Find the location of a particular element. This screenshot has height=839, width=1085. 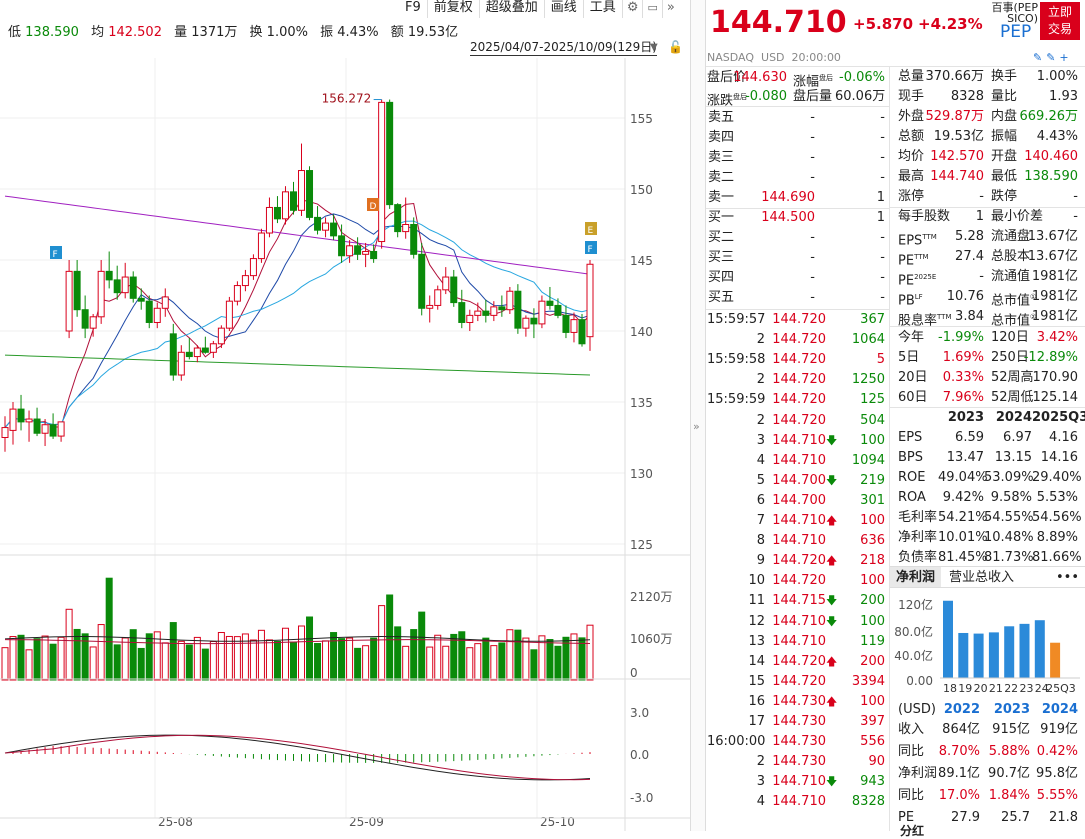

wp-icon: ▭ is located at coordinates (653, 9).